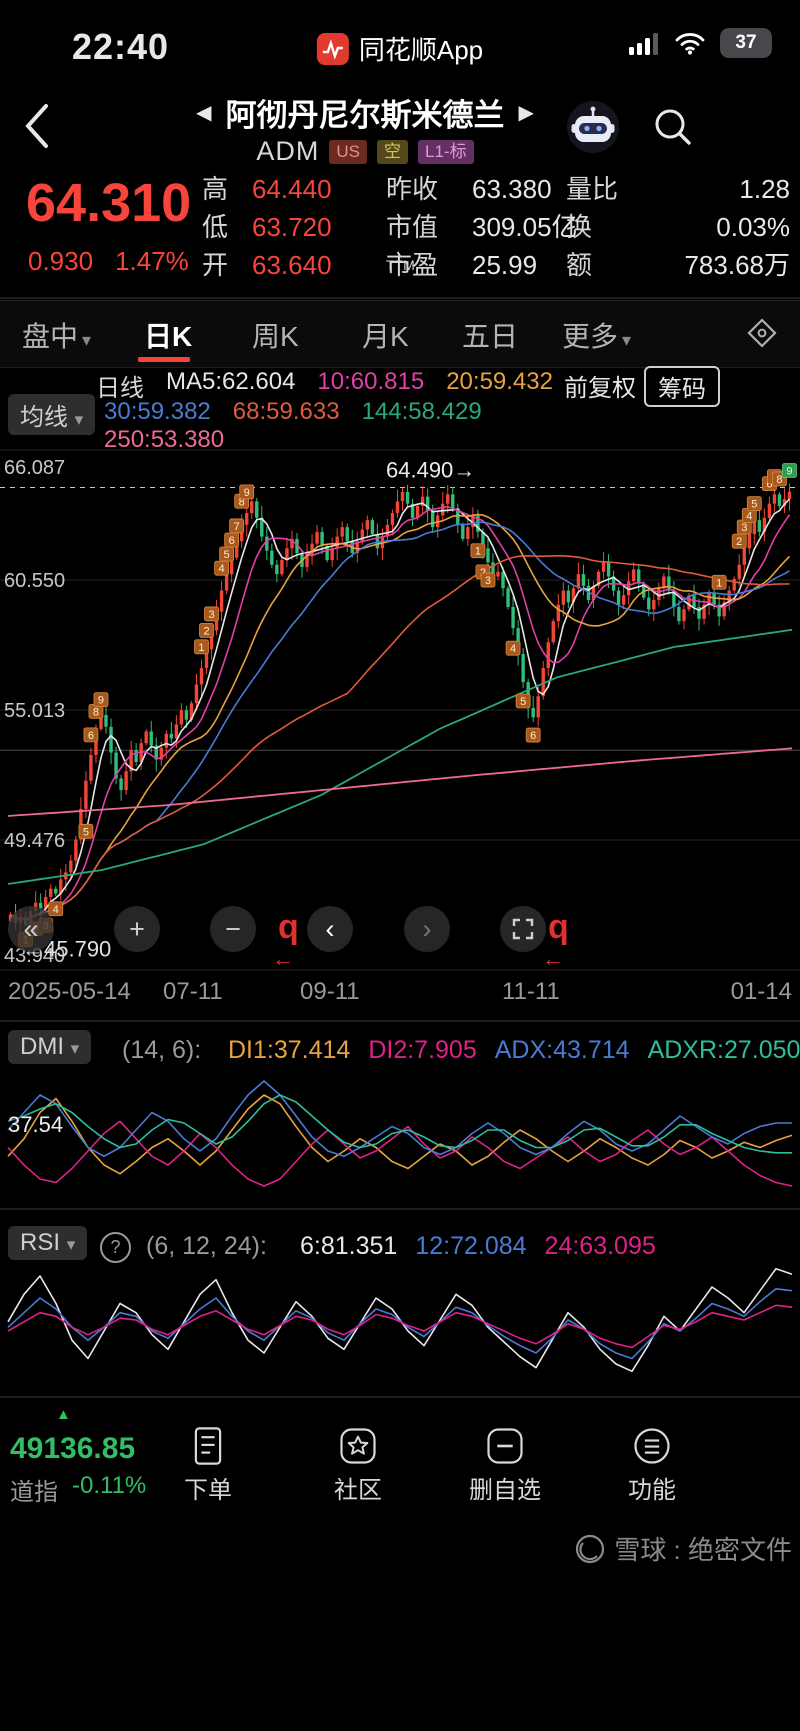 Image resolution: width=800 pixels, height=1731 pixels. I want to click on app-badge: 同花顺App, so click(400, 48).